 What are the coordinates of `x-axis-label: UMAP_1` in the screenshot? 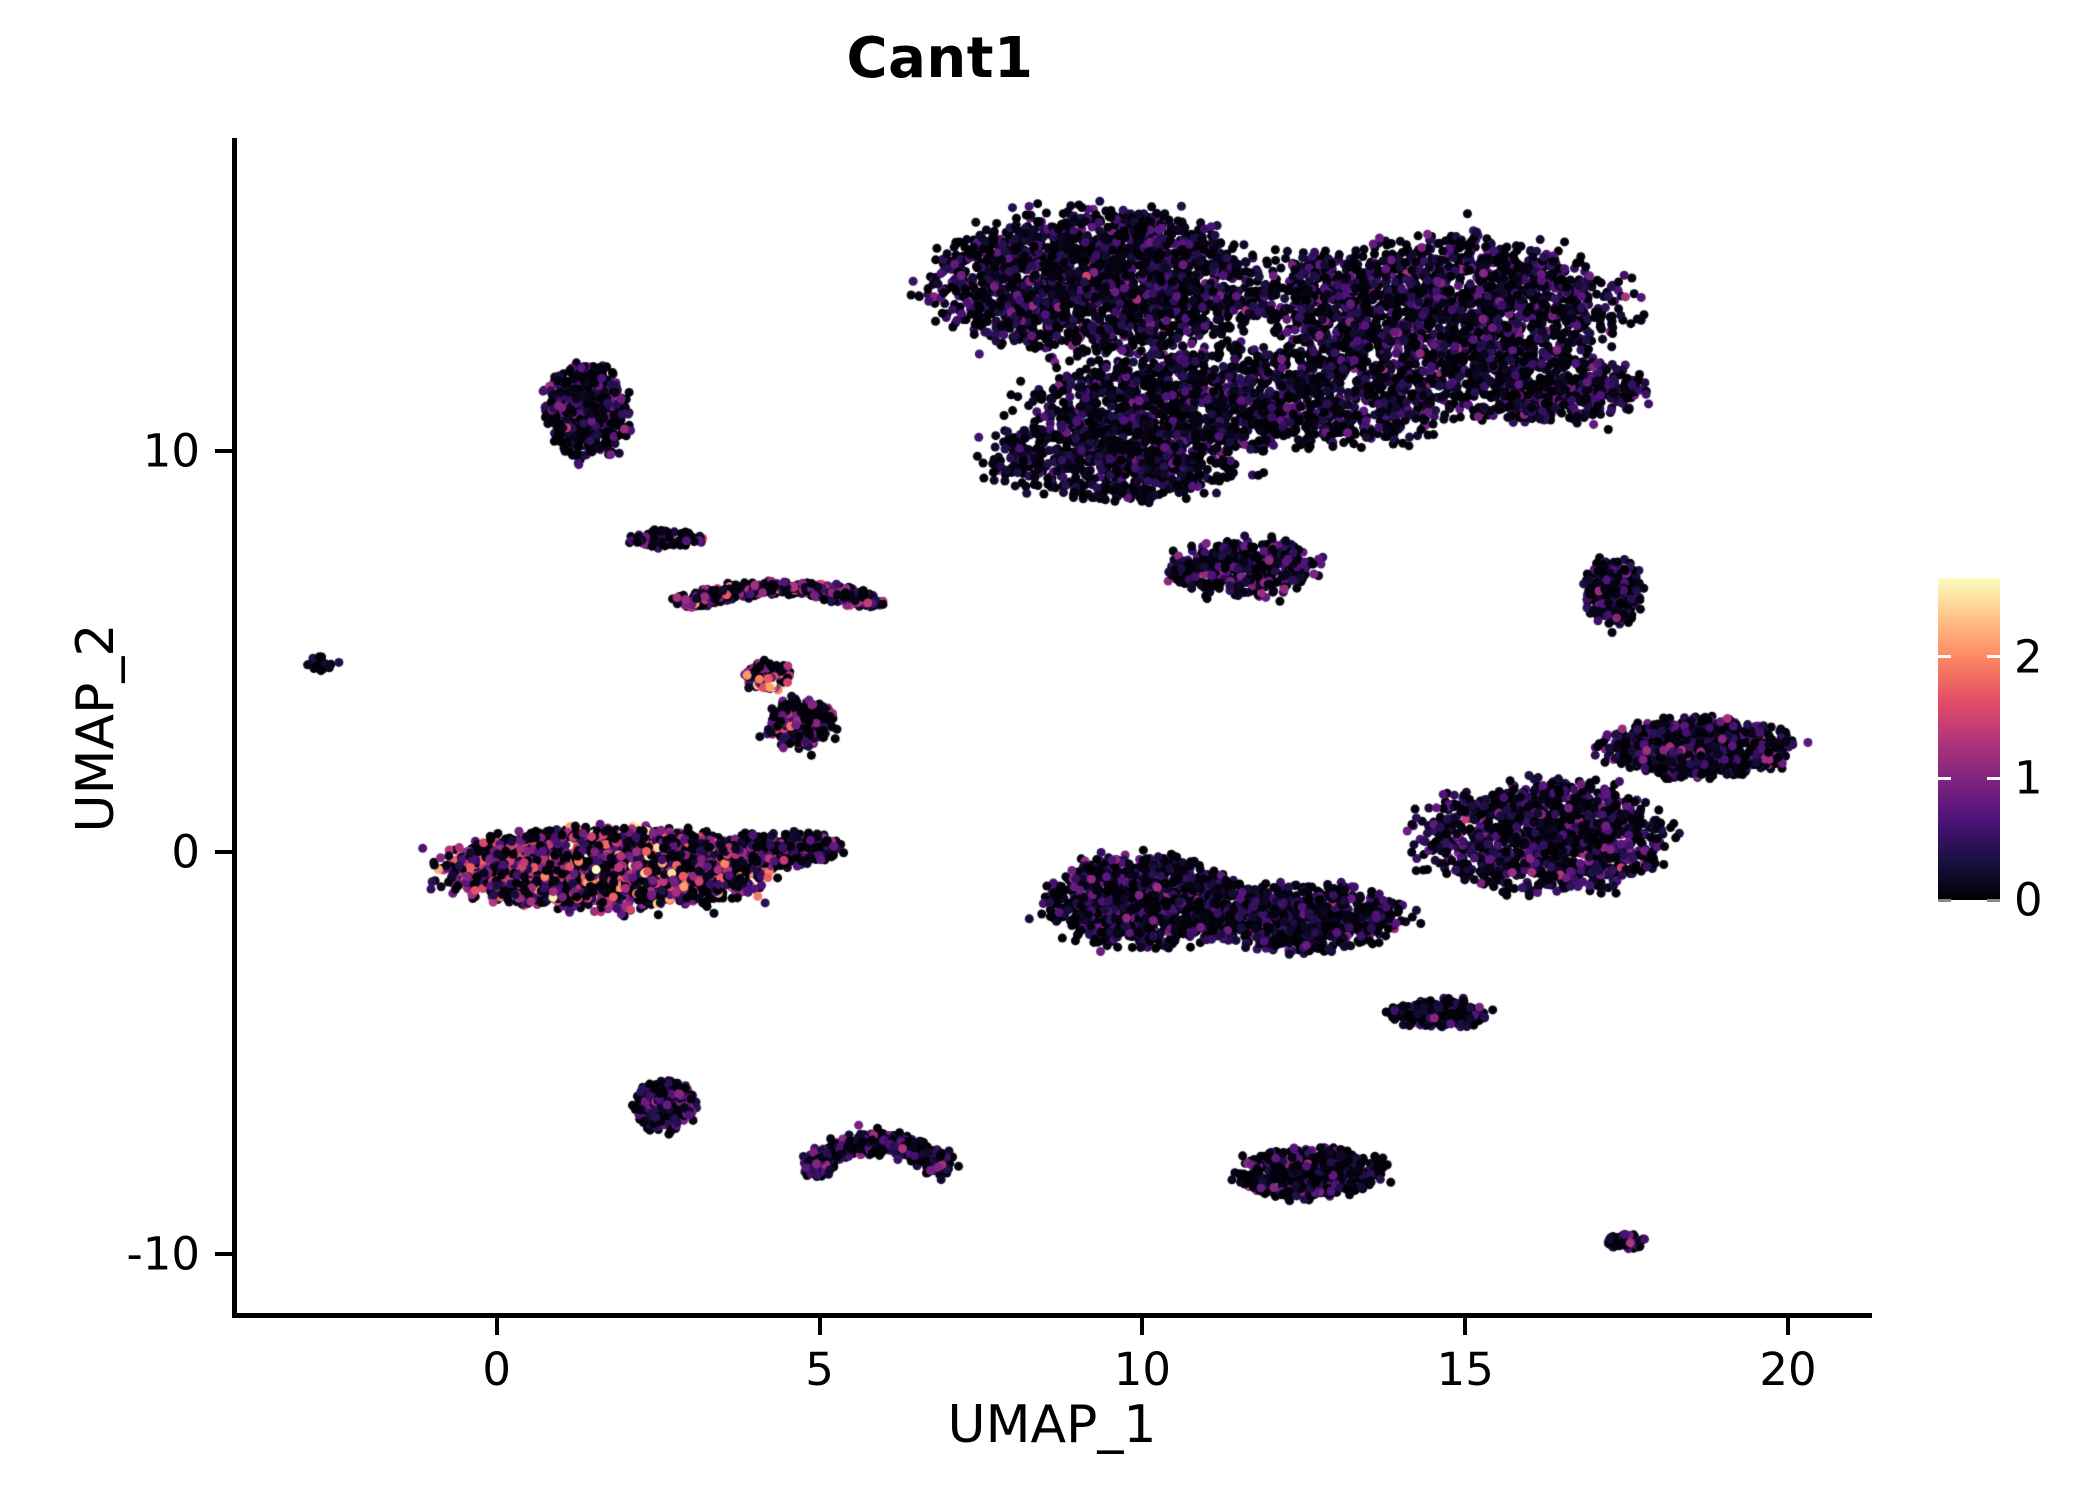 It's located at (1052, 1425).